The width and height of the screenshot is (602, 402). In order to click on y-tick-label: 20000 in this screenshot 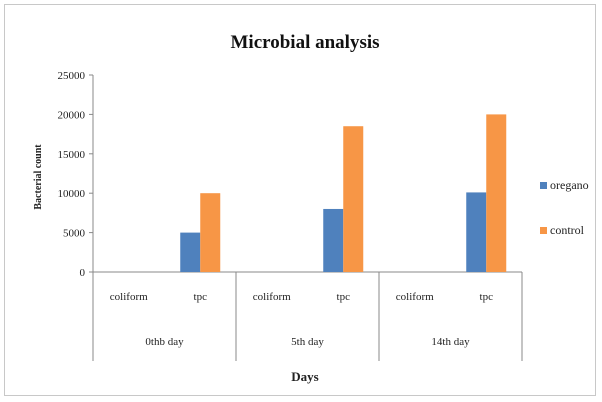, I will do `click(72, 115)`.